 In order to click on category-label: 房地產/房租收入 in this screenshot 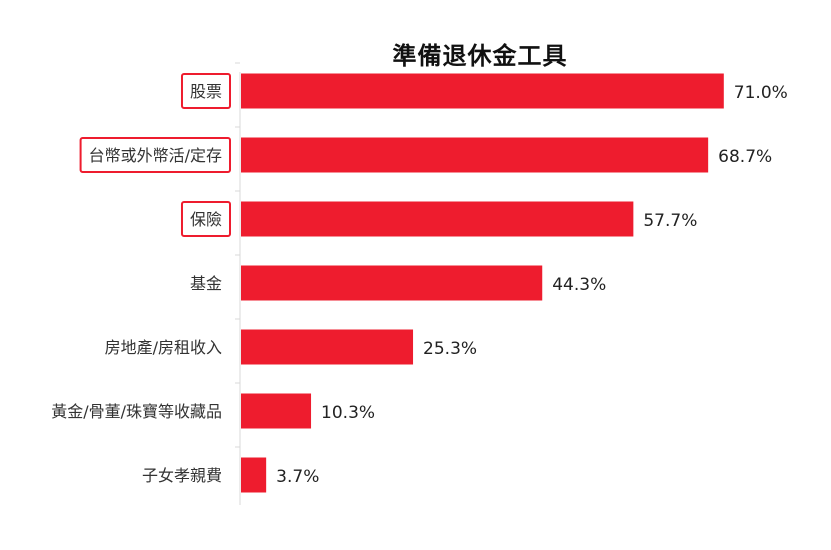, I will do `click(163, 347)`.